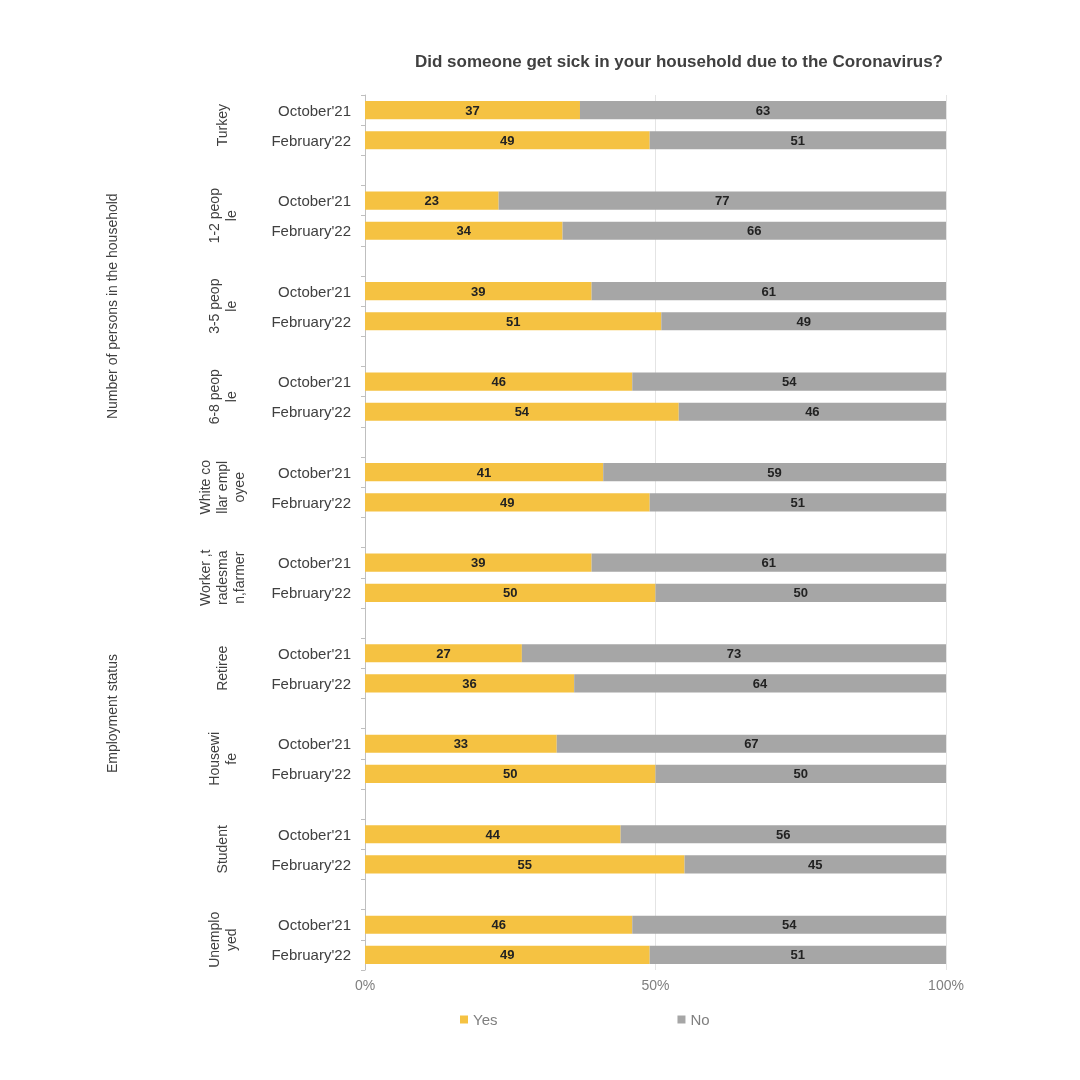 This screenshot has height=1080, width=1080. What do you see at coordinates (222, 668) in the screenshot?
I see `text: Retiree` at bounding box center [222, 668].